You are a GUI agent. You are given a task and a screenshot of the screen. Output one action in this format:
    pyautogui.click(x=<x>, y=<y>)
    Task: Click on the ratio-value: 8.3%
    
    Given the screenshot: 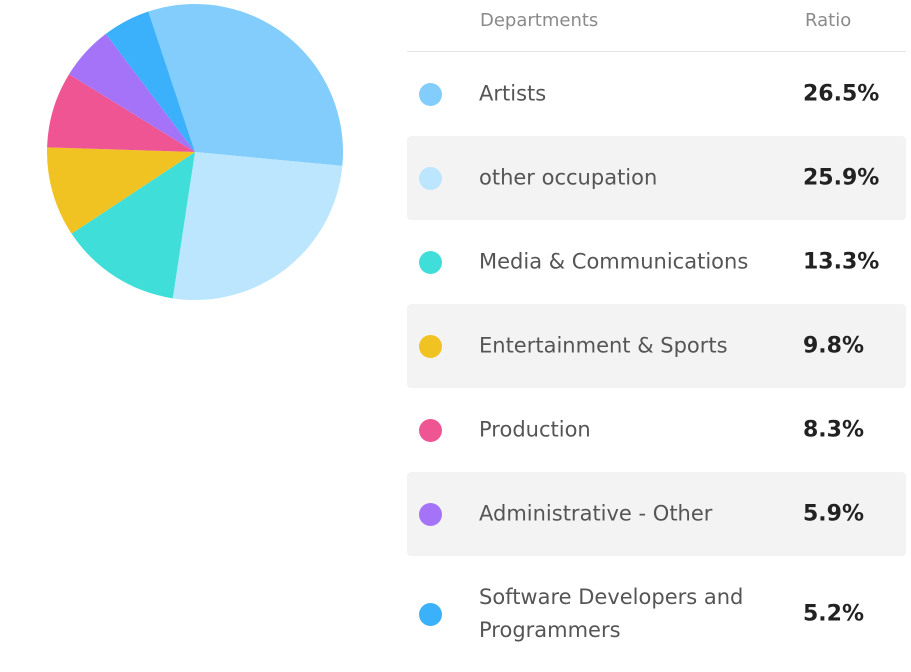 What is the action you would take?
    pyautogui.click(x=834, y=430)
    